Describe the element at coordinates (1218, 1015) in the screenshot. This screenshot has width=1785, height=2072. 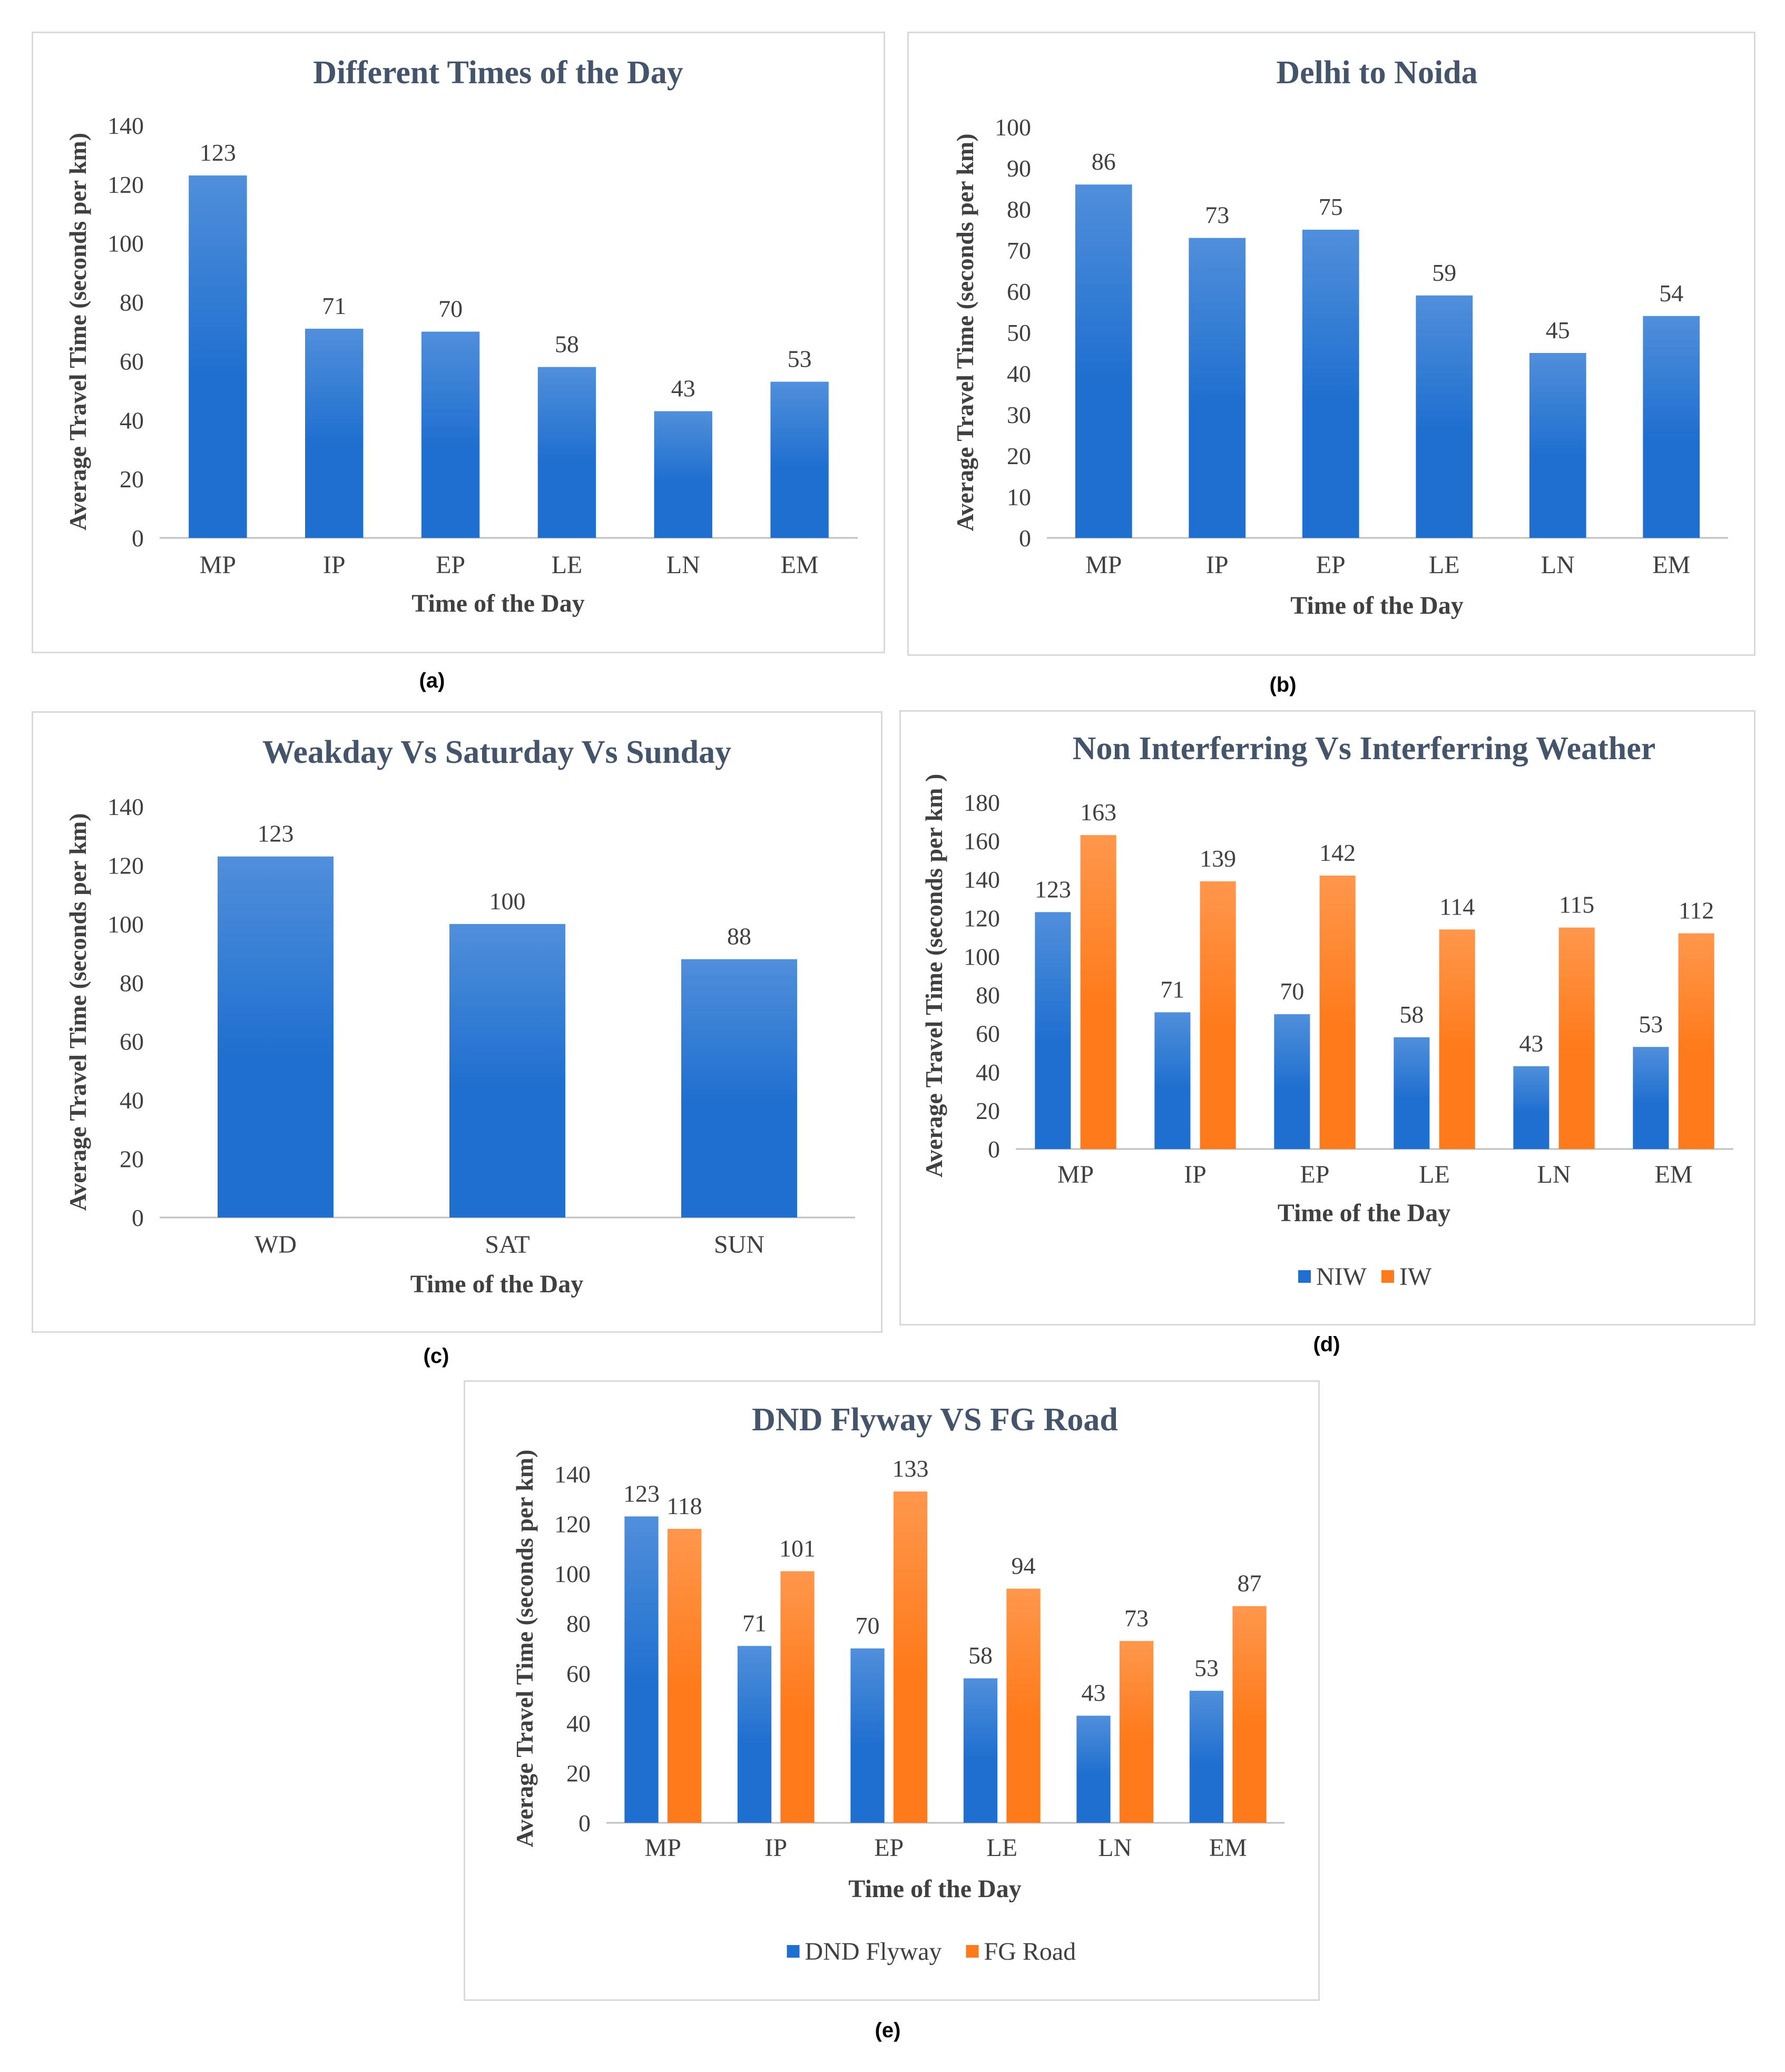
I see `bar-iw` at that location.